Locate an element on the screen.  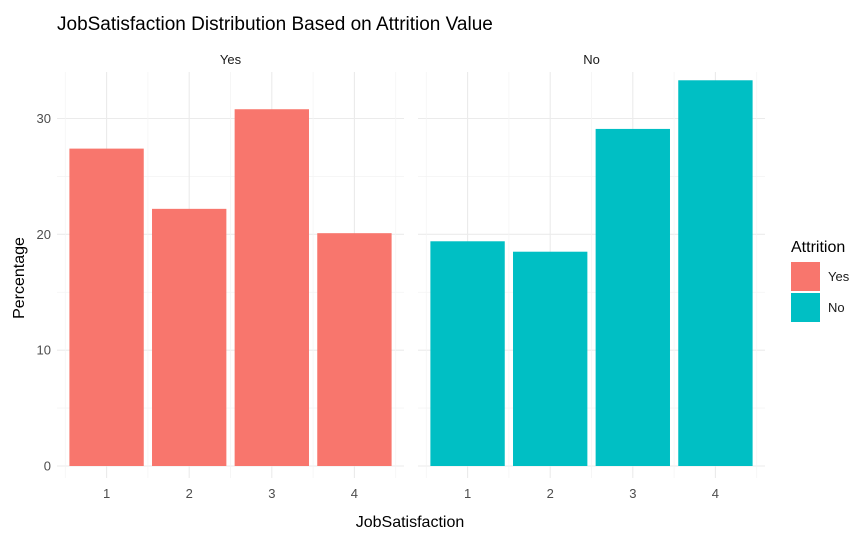
y-tick-label: 10 is located at coordinates (44, 350).